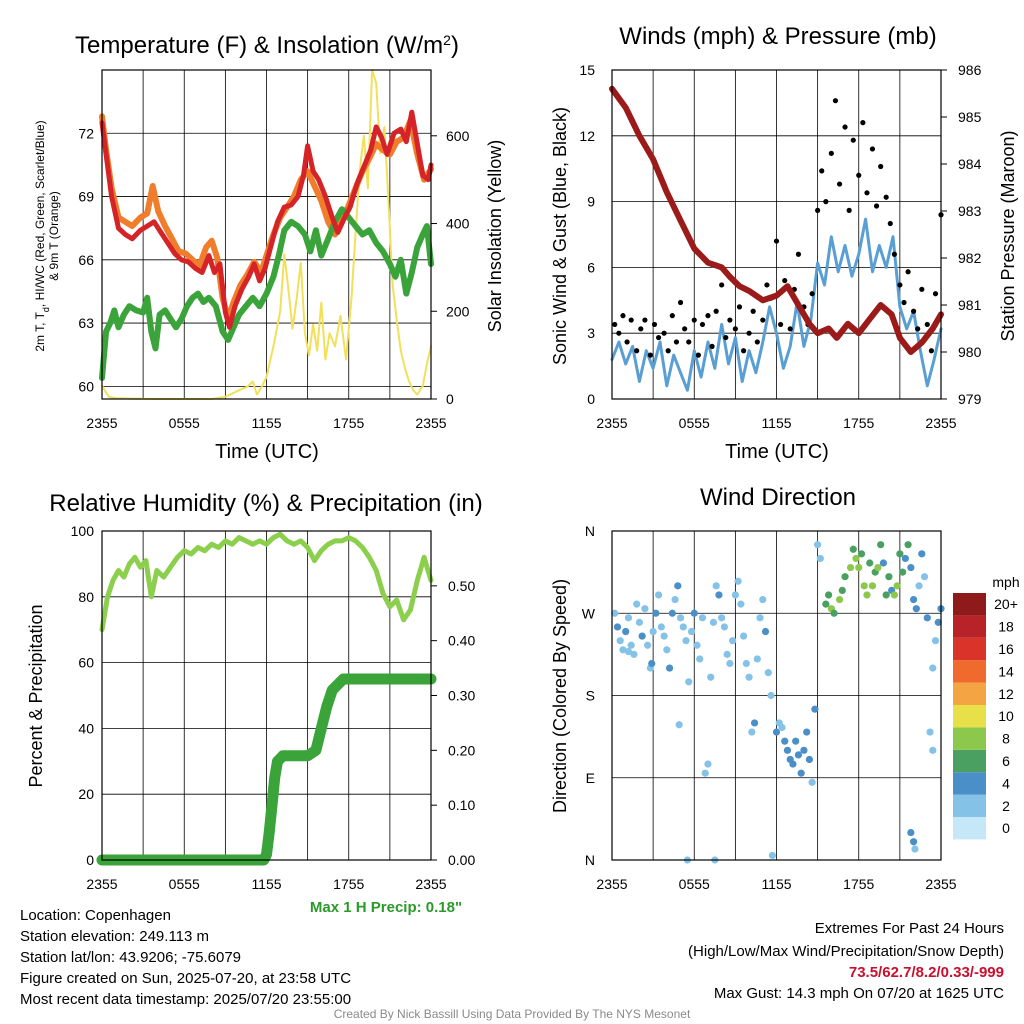 The width and height of the screenshot is (1024, 1024). Describe the element at coordinates (131, 957) in the screenshot. I see `station-latlon: Station lat/lon: 43.9206; -75.6079` at that location.